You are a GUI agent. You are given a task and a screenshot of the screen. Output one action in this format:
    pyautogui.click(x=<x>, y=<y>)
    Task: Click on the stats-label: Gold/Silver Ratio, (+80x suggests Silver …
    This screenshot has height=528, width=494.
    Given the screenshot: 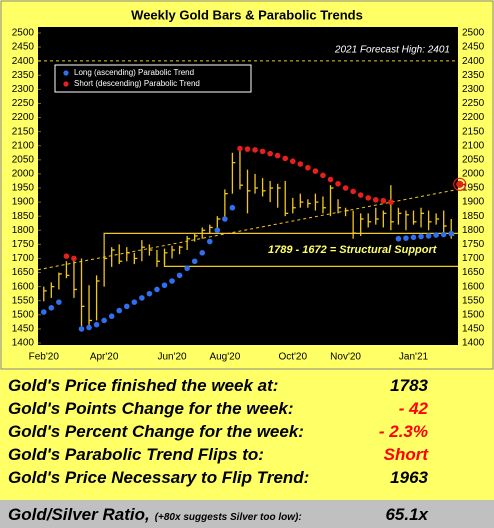 What is the action you would take?
    pyautogui.click(x=155, y=515)
    